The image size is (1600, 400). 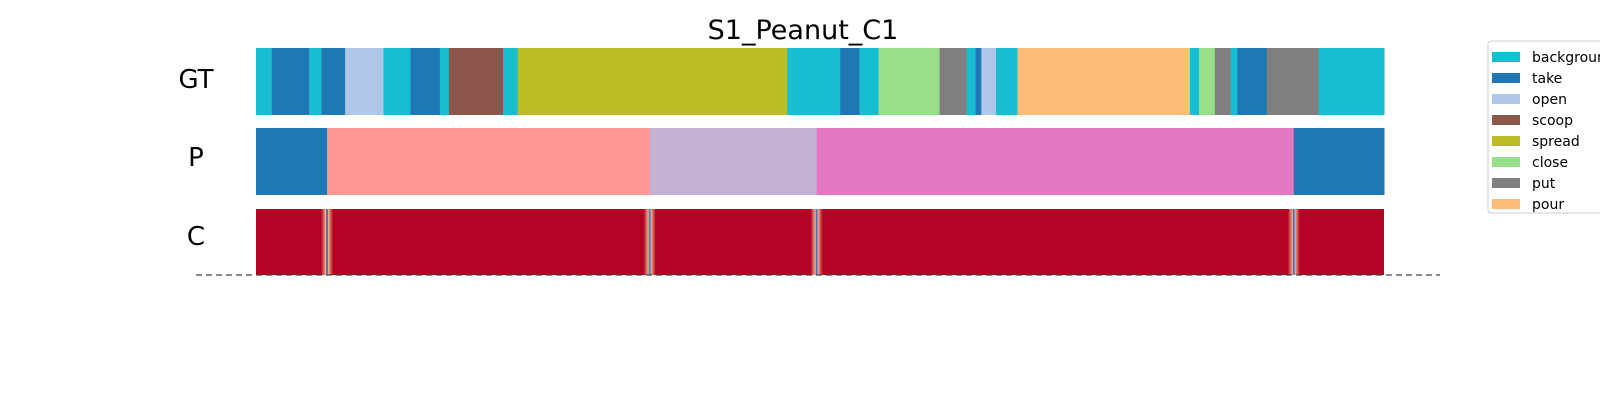 I want to click on row-label-p: P, so click(x=196, y=158).